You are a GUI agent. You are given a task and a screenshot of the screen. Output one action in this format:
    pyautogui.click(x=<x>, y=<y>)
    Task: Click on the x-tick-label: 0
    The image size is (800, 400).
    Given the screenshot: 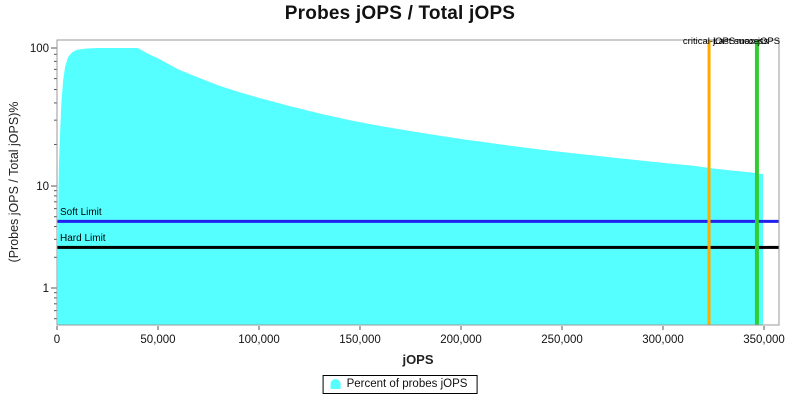 What is the action you would take?
    pyautogui.click(x=57, y=340)
    